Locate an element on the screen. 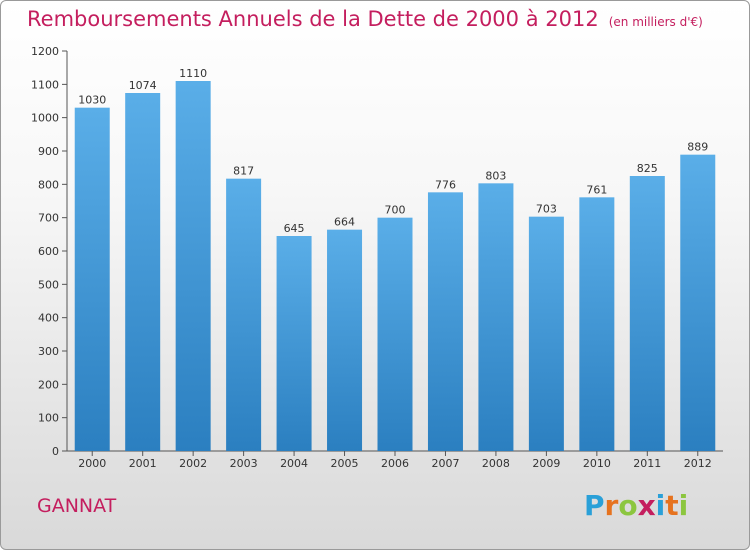 The image size is (750, 550). x-tick-label-2010: 2010 is located at coordinates (597, 463).